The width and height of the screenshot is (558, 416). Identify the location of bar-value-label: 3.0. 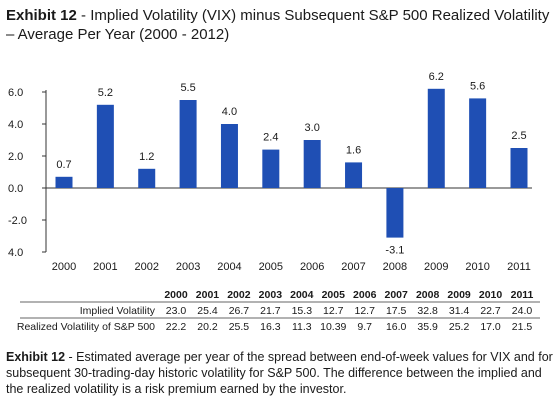
(312, 128).